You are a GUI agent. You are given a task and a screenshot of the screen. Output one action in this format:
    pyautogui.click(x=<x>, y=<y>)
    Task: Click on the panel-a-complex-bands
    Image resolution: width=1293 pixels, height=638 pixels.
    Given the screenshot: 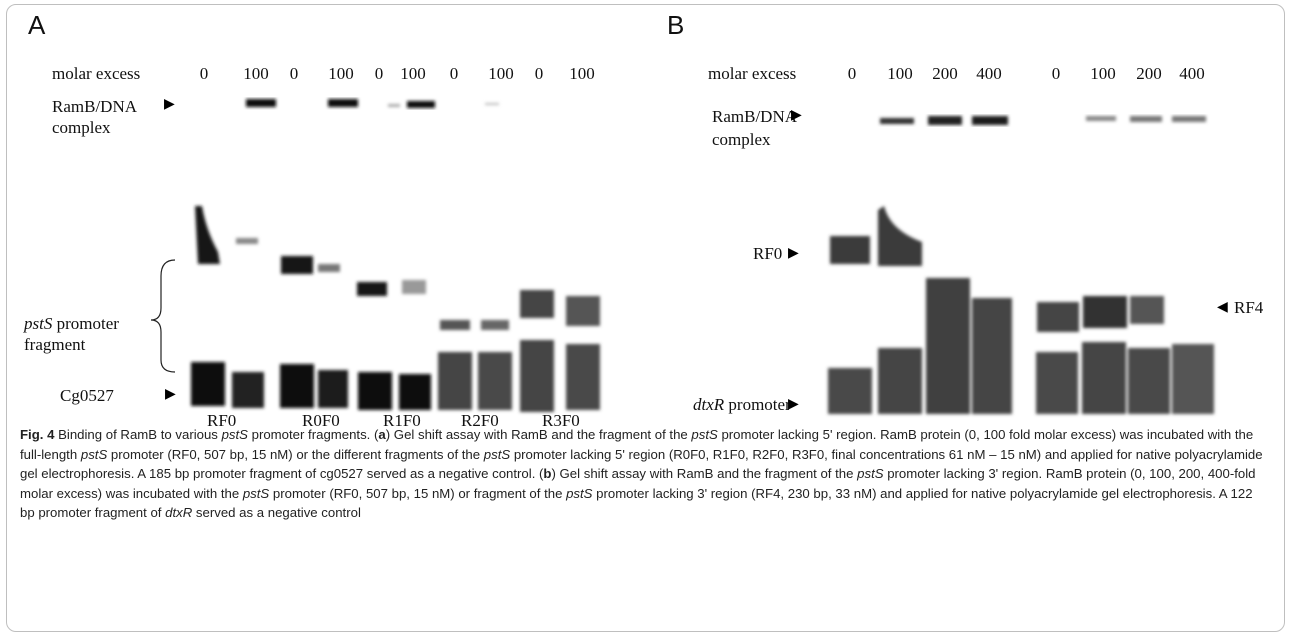 What is the action you would take?
    pyautogui.click(x=372, y=103)
    